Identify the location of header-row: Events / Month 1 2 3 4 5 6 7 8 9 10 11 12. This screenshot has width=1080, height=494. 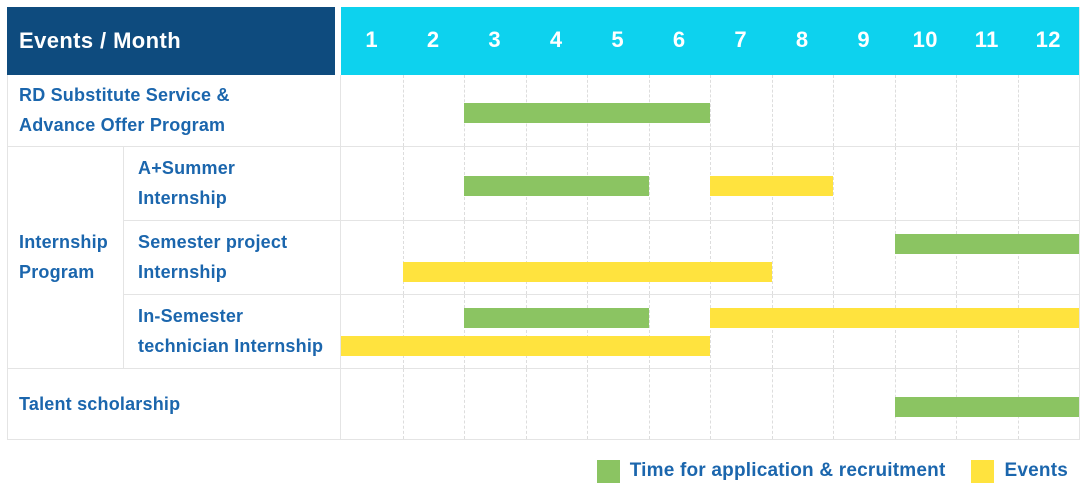
(543, 41).